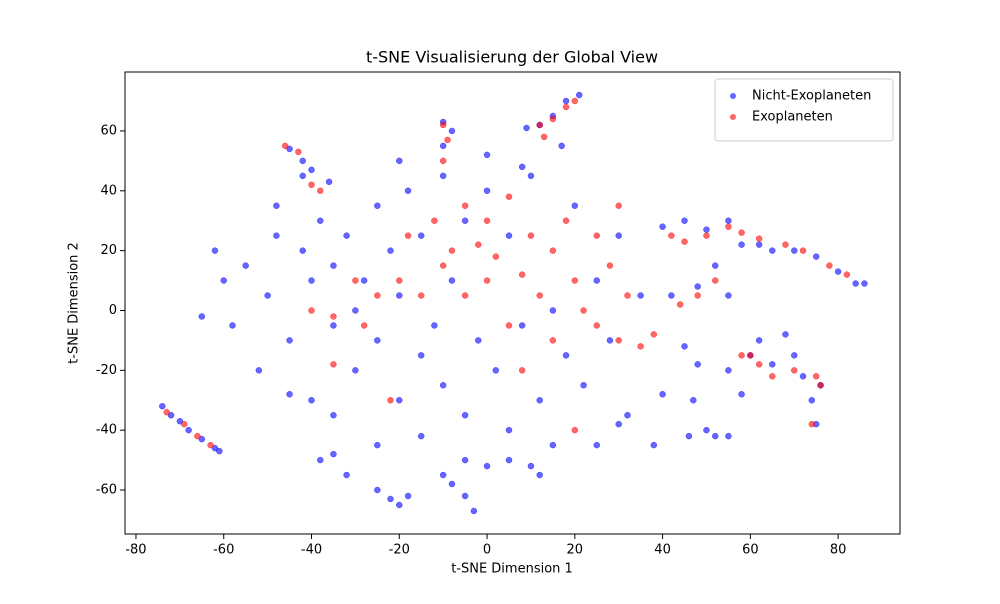  Describe the element at coordinates (399, 550) in the screenshot. I see `x-tick-label: -20` at that location.